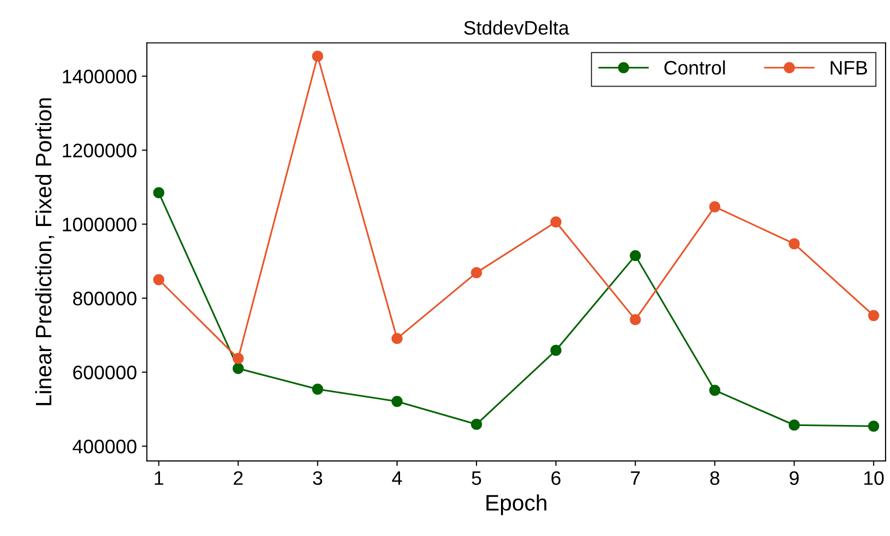 The height and width of the screenshot is (536, 890). I want to click on chart-title: StddevDelta, so click(517, 27).